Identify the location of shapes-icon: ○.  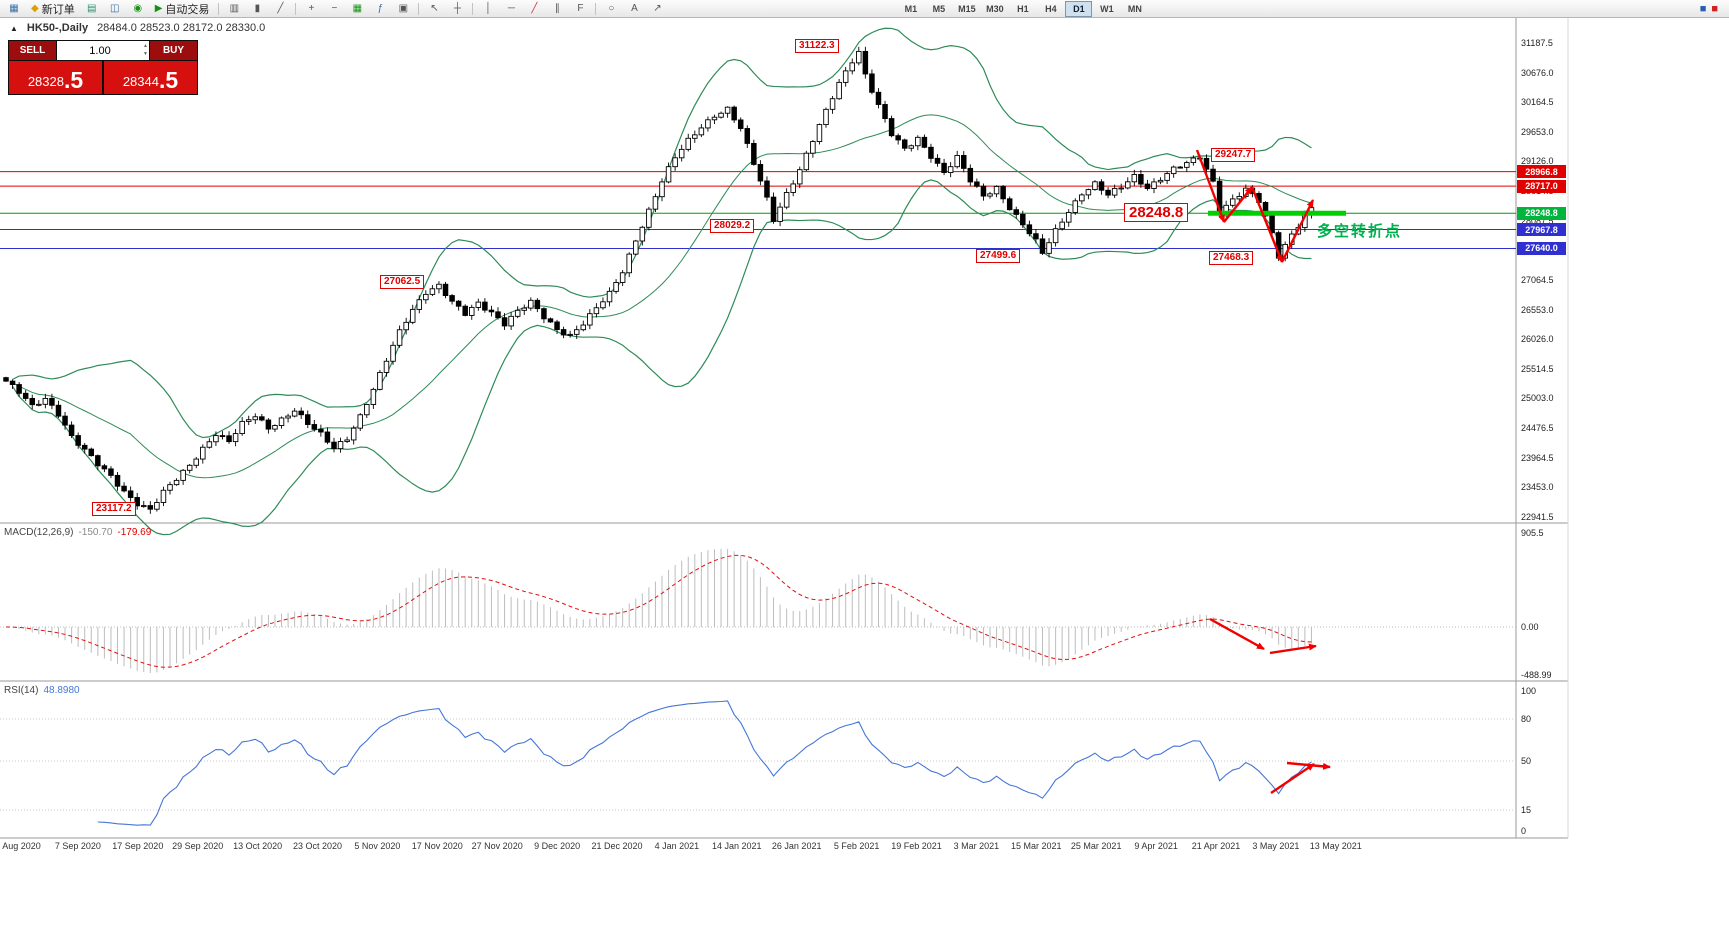
(611, 8).